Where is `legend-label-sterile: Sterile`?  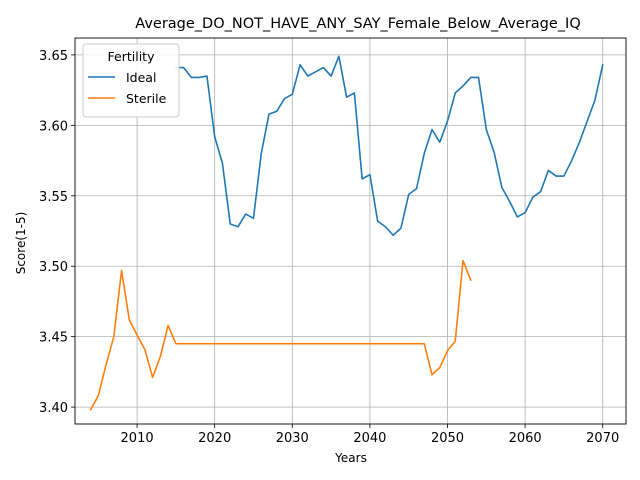 legend-label-sterile: Sterile is located at coordinates (146, 98).